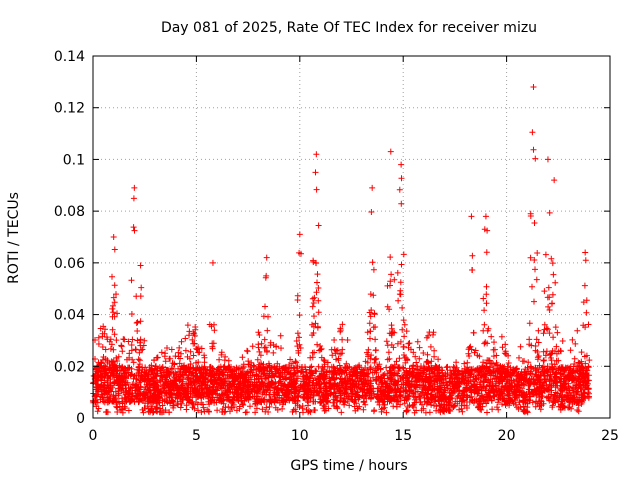  Describe the element at coordinates (69, 57) in the screenshot. I see `y-tick-label: 0.14` at that location.